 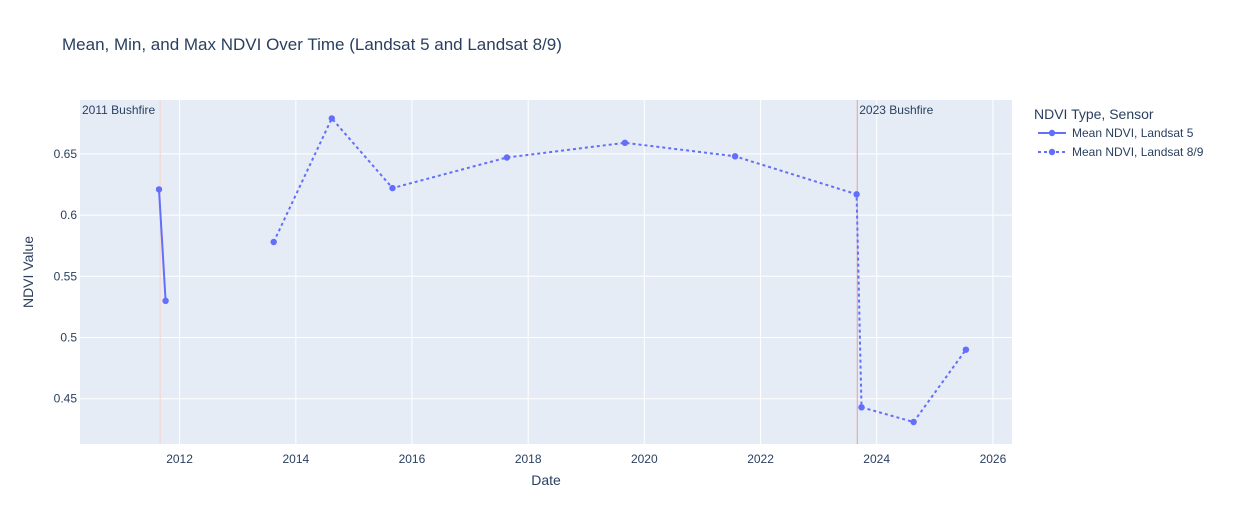 What do you see at coordinates (644, 459) in the screenshot?
I see `x-tick-label: 2020` at bounding box center [644, 459].